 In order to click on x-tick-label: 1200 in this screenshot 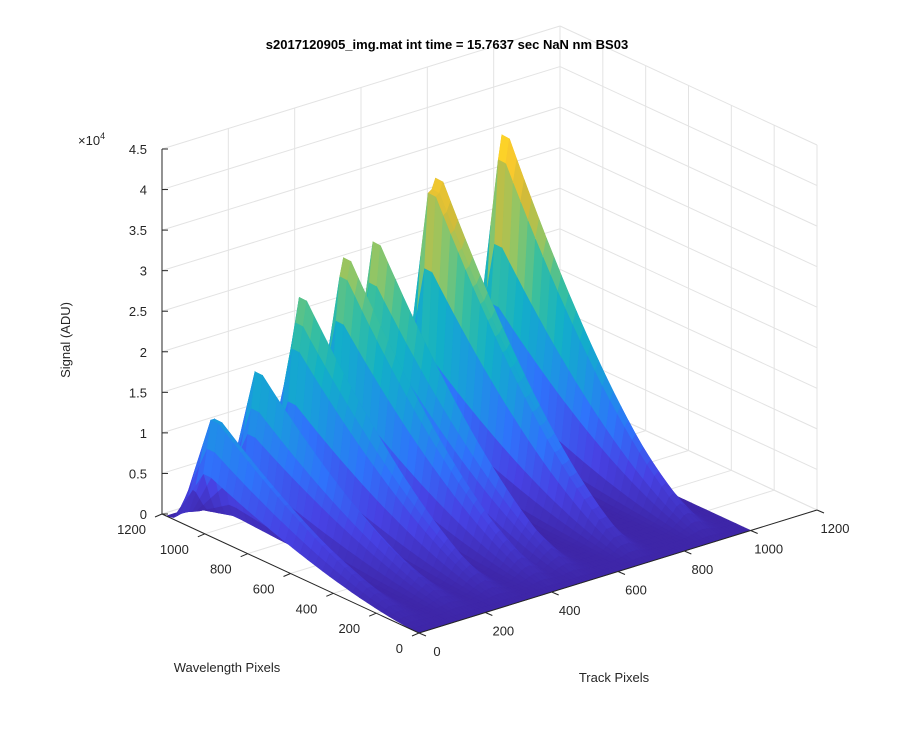, I will do `click(835, 528)`.